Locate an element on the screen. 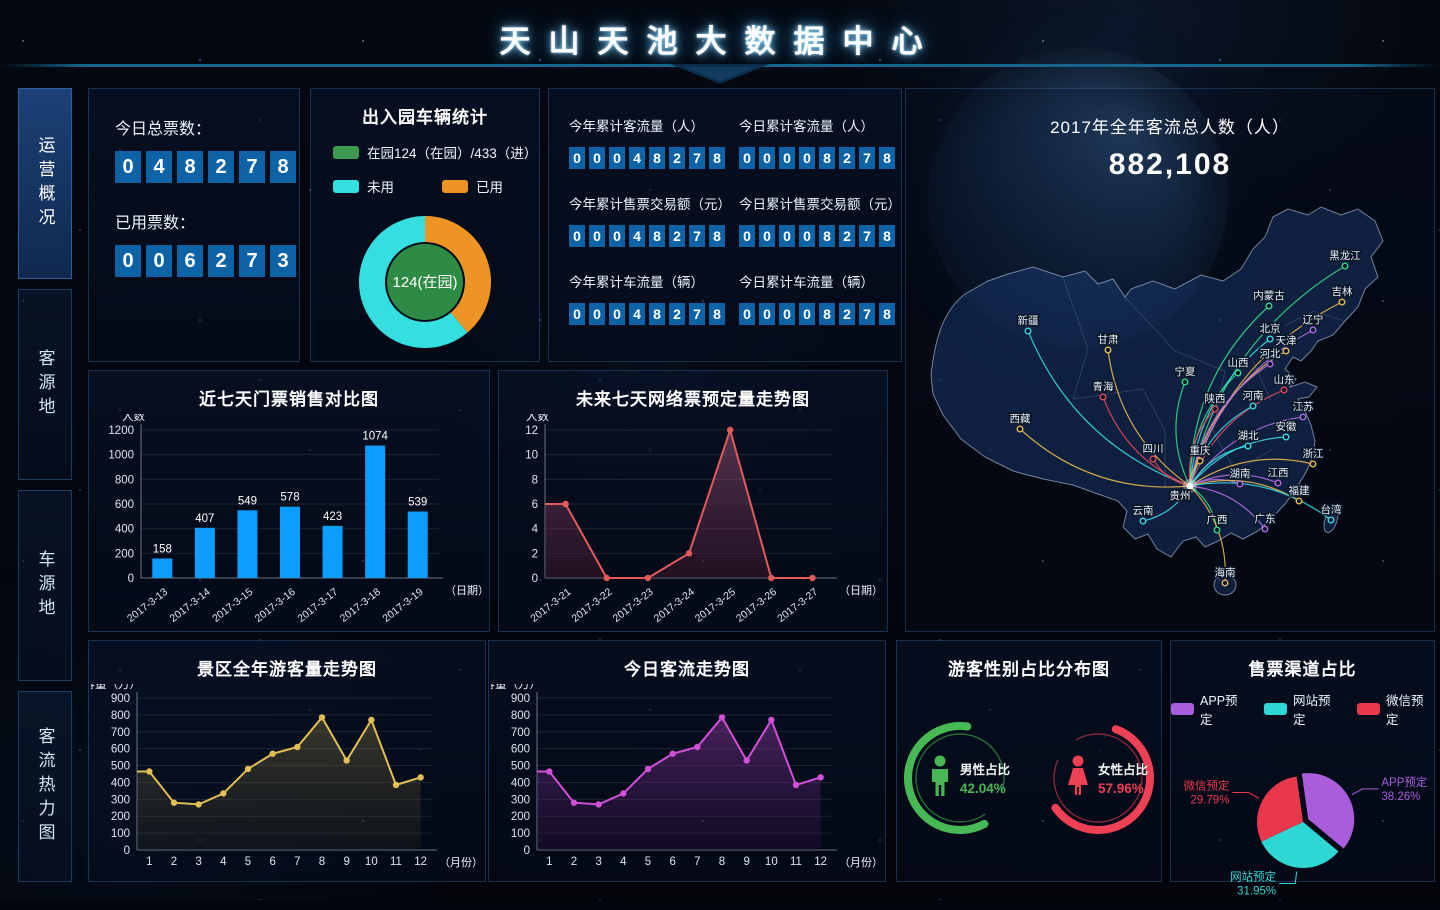  province-label: 黑龙江 is located at coordinates (1345, 255).